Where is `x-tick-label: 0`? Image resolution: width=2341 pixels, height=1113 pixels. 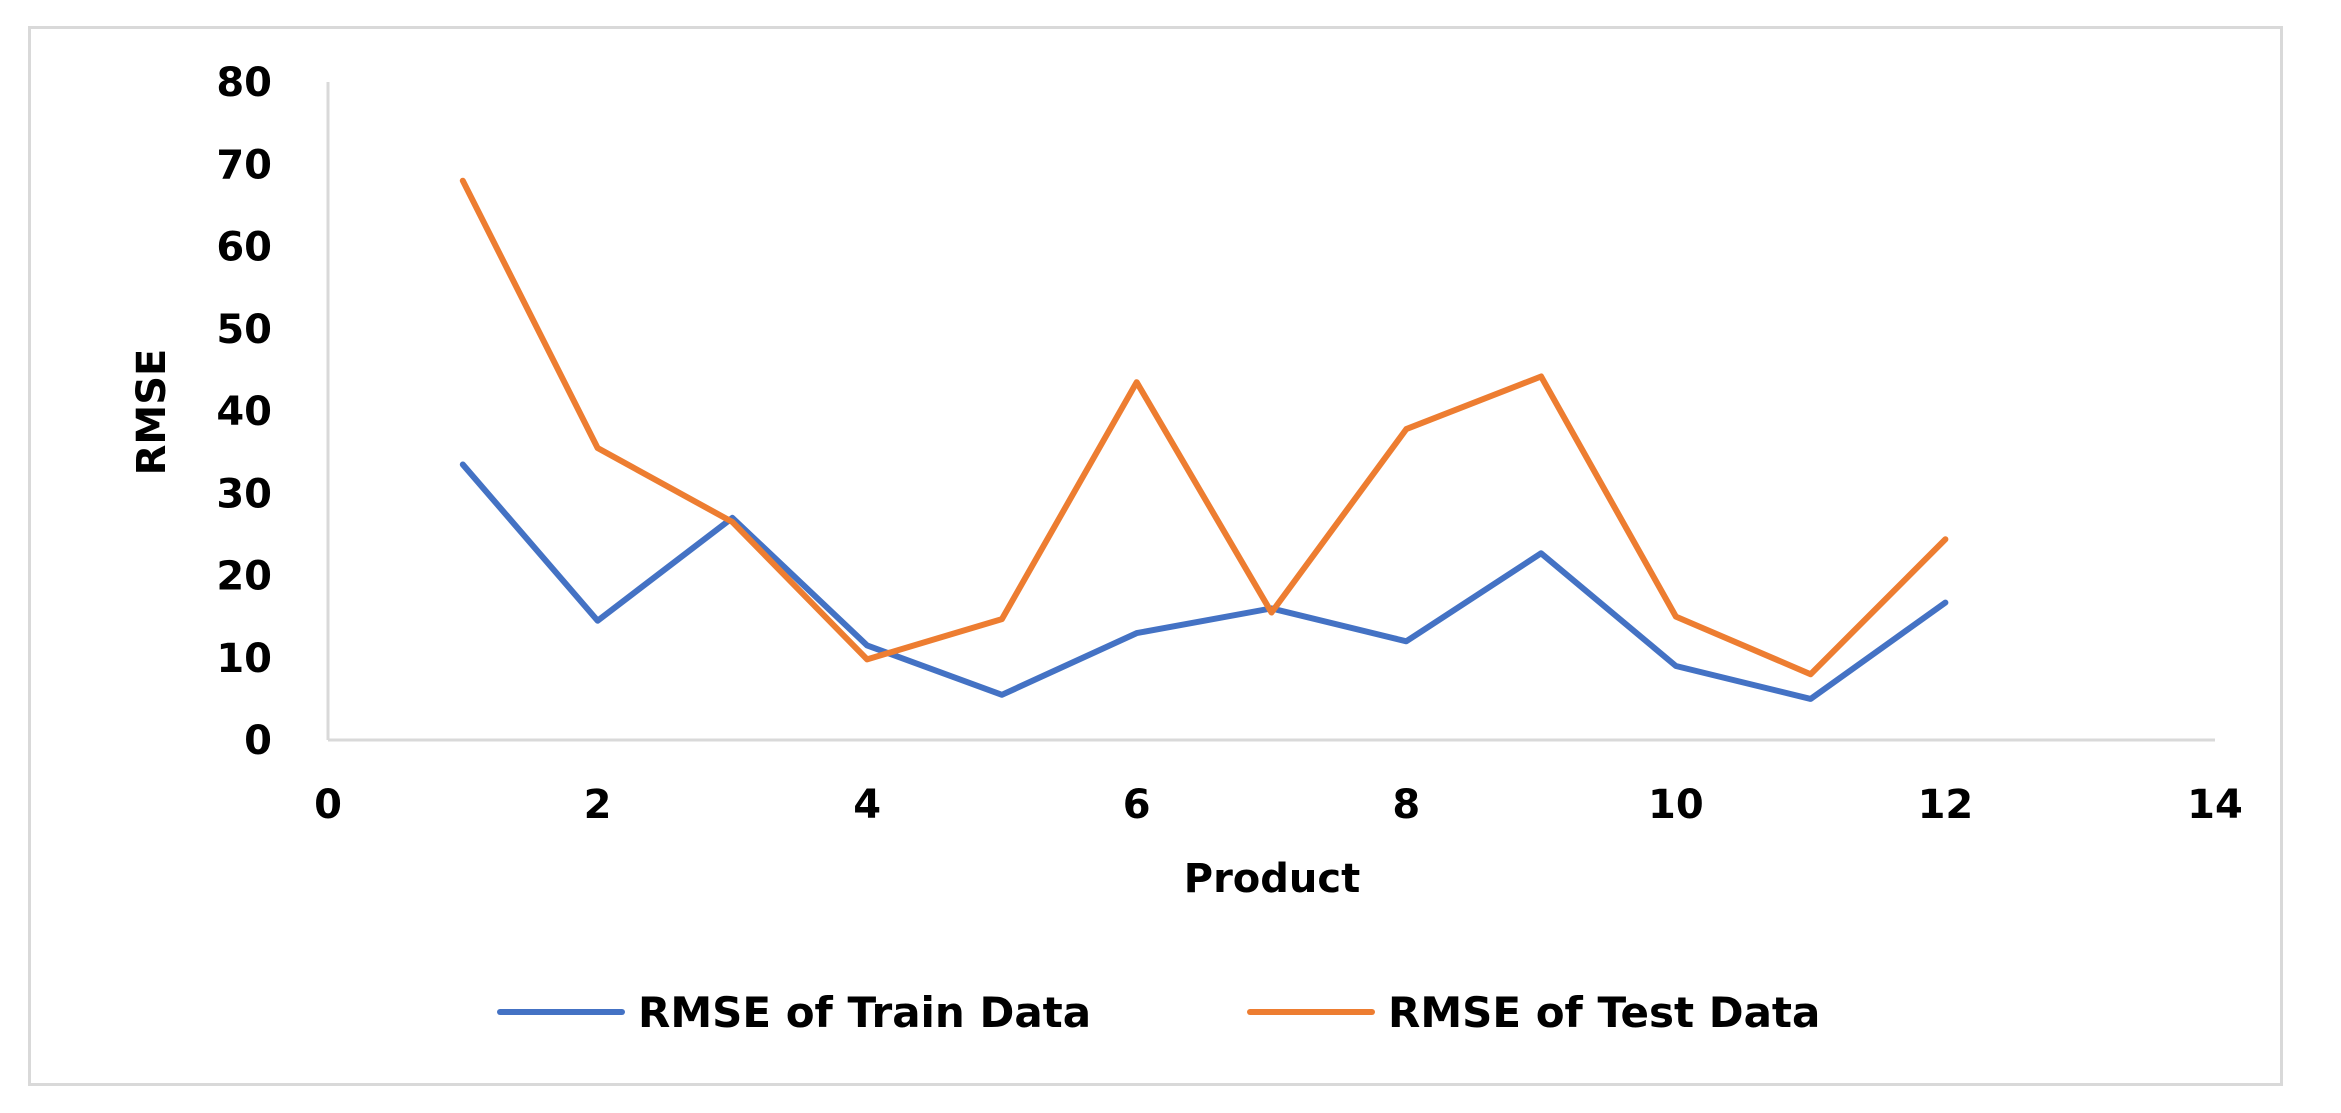 x-tick-label: 0 is located at coordinates (328, 805).